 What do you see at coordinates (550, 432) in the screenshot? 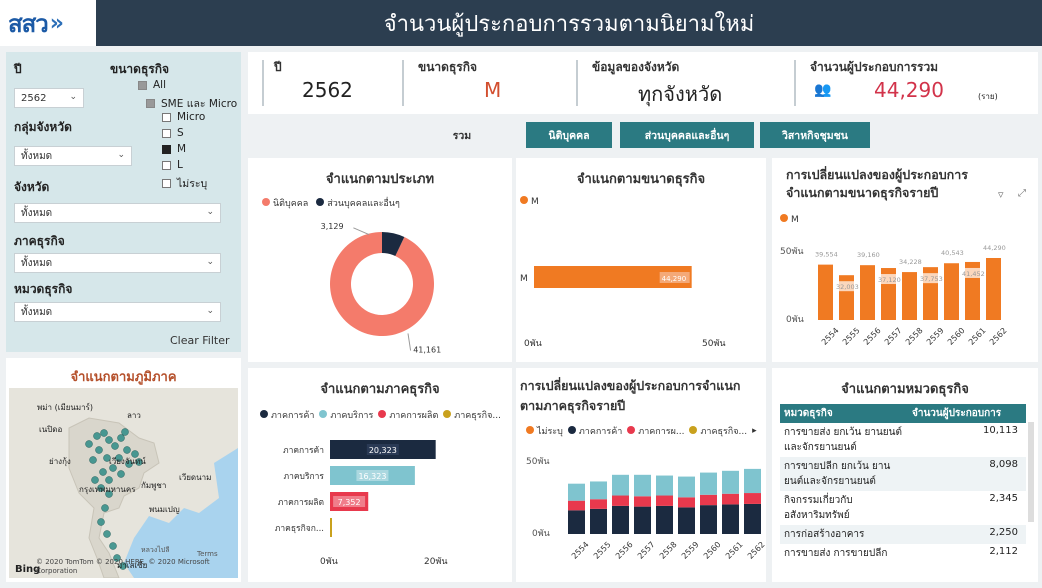
I see `legend-label: ไม่ระบุ` at bounding box center [550, 432].